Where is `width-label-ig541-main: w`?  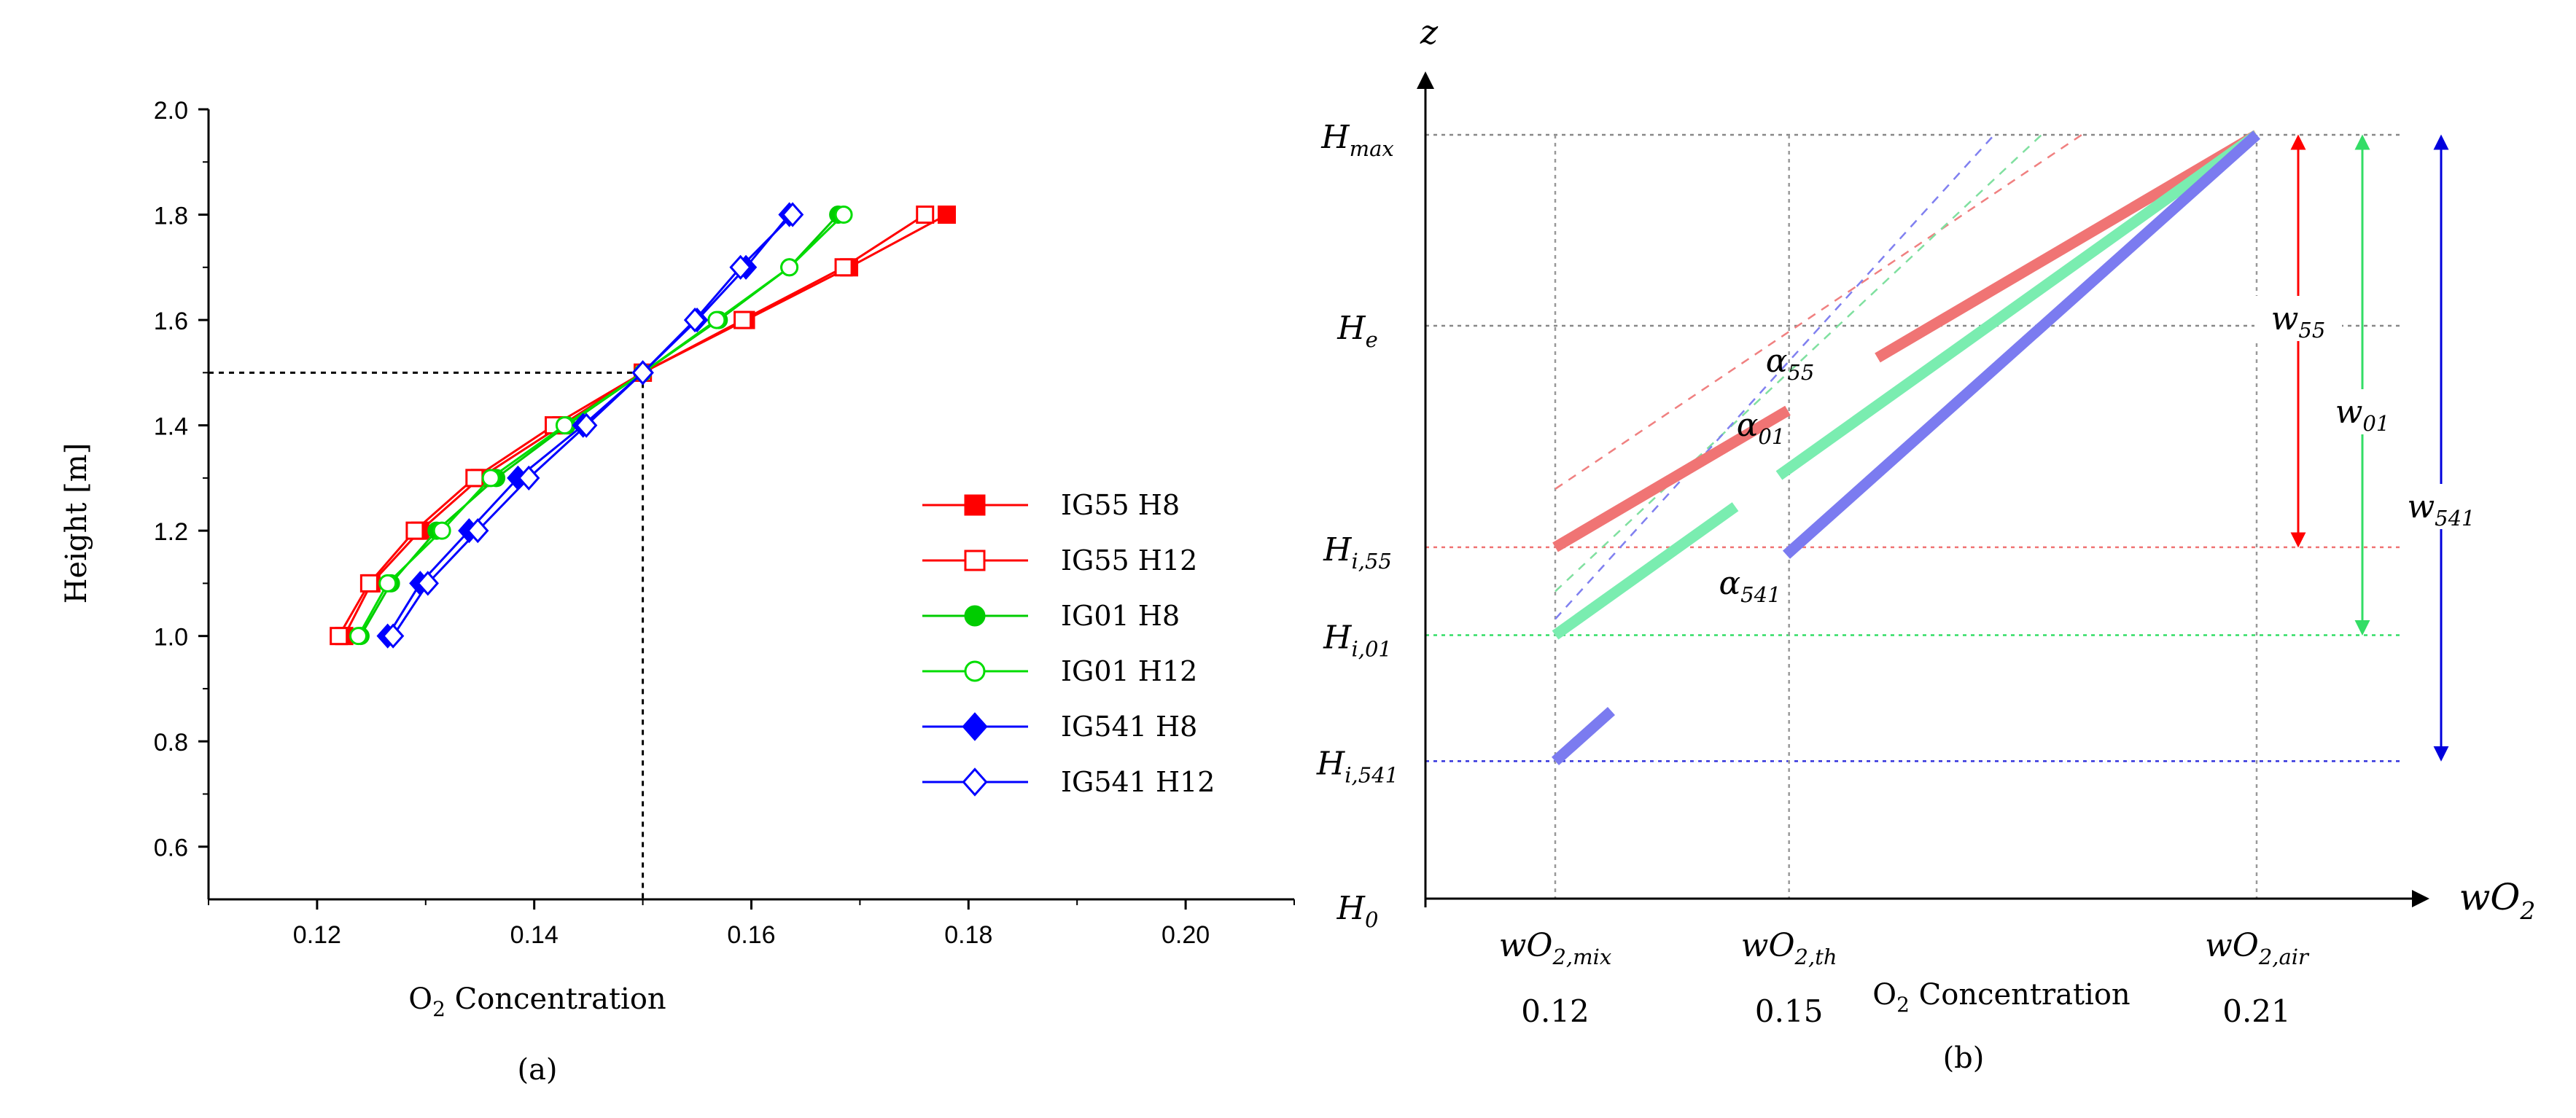
width-label-ig541-main: w is located at coordinates (2421, 506).